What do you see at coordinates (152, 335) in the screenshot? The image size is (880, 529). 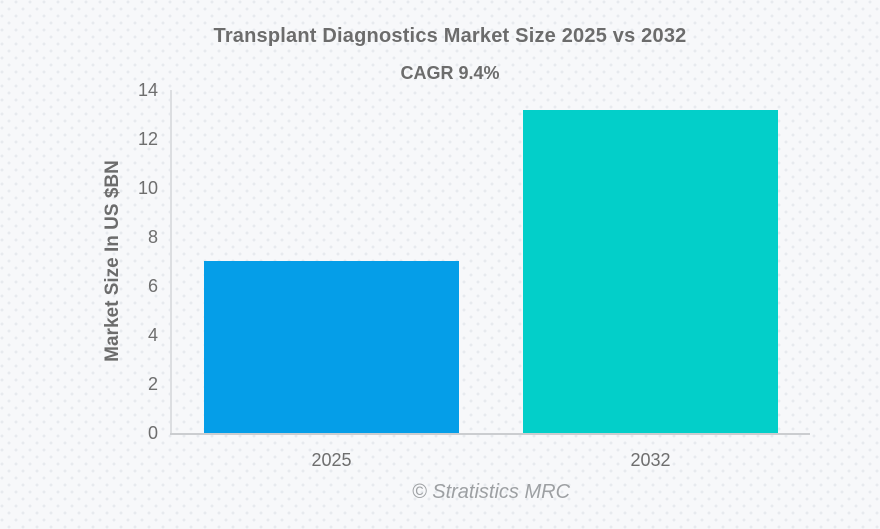 I see `y-tick-label: 4` at bounding box center [152, 335].